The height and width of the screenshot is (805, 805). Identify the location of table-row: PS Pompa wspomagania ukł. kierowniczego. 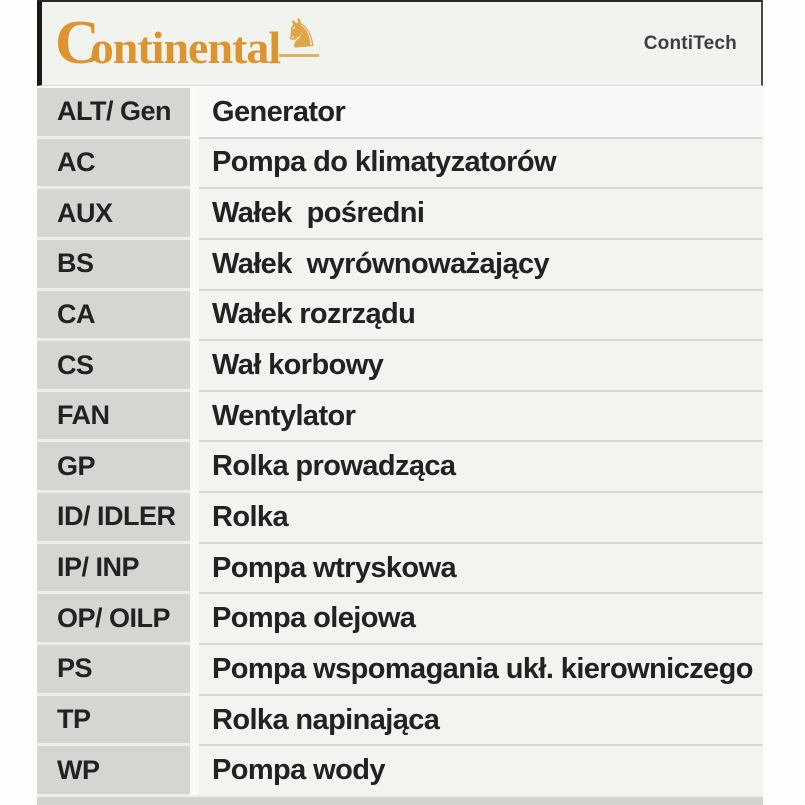
(400, 670).